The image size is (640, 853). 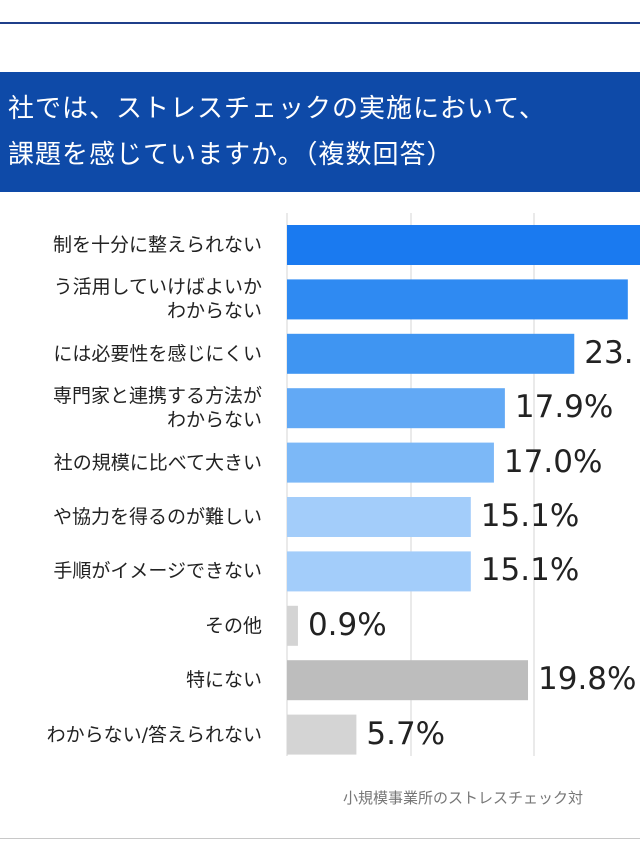 What do you see at coordinates (609, 352) in the screenshot?
I see `value-label-2: 23.` at bounding box center [609, 352].